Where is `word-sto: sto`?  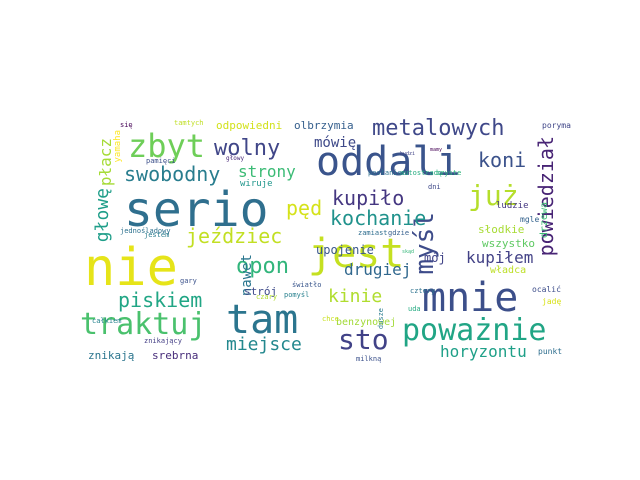
word-sto: sto is located at coordinates (363, 339).